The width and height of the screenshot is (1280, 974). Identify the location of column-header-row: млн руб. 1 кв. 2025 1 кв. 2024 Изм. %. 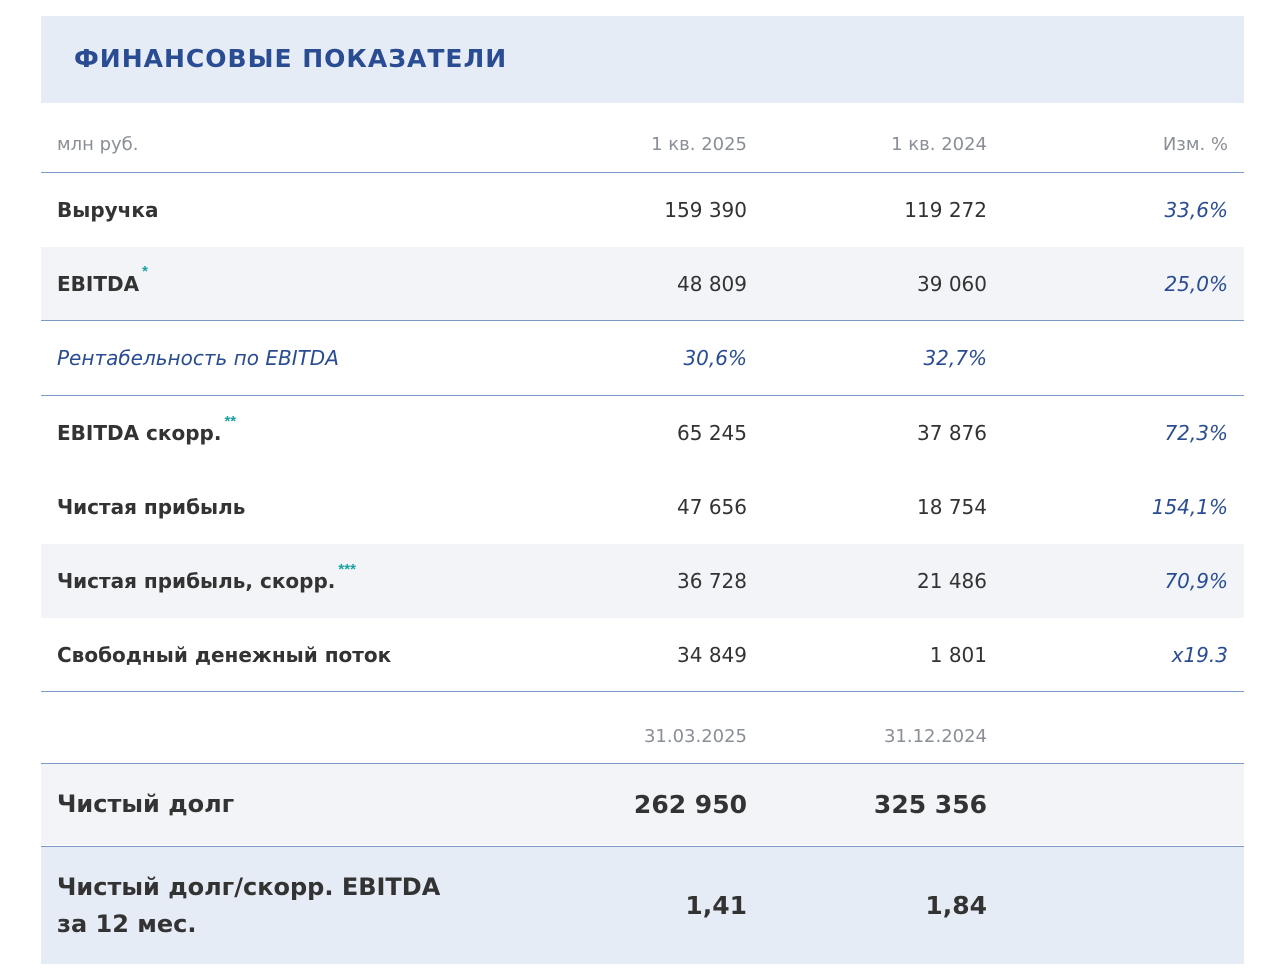
(642, 145).